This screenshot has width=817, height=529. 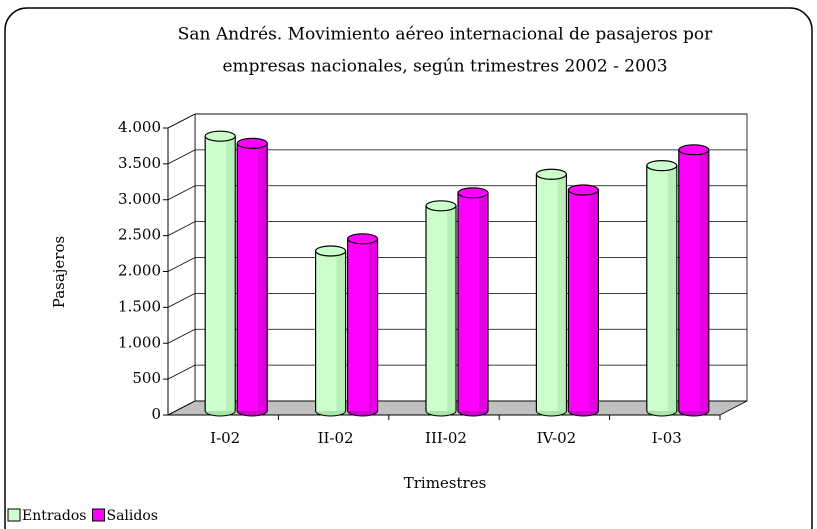 What do you see at coordinates (139, 271) in the screenshot?
I see `y-tick-label: 2.000` at bounding box center [139, 271].